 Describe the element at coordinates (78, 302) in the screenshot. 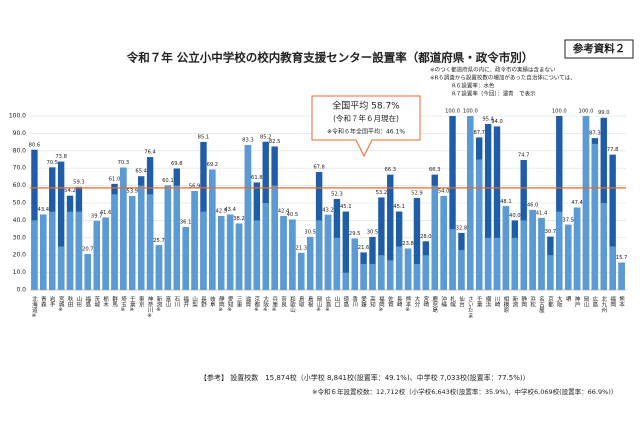

I see `x-tick-label: 山形` at that location.